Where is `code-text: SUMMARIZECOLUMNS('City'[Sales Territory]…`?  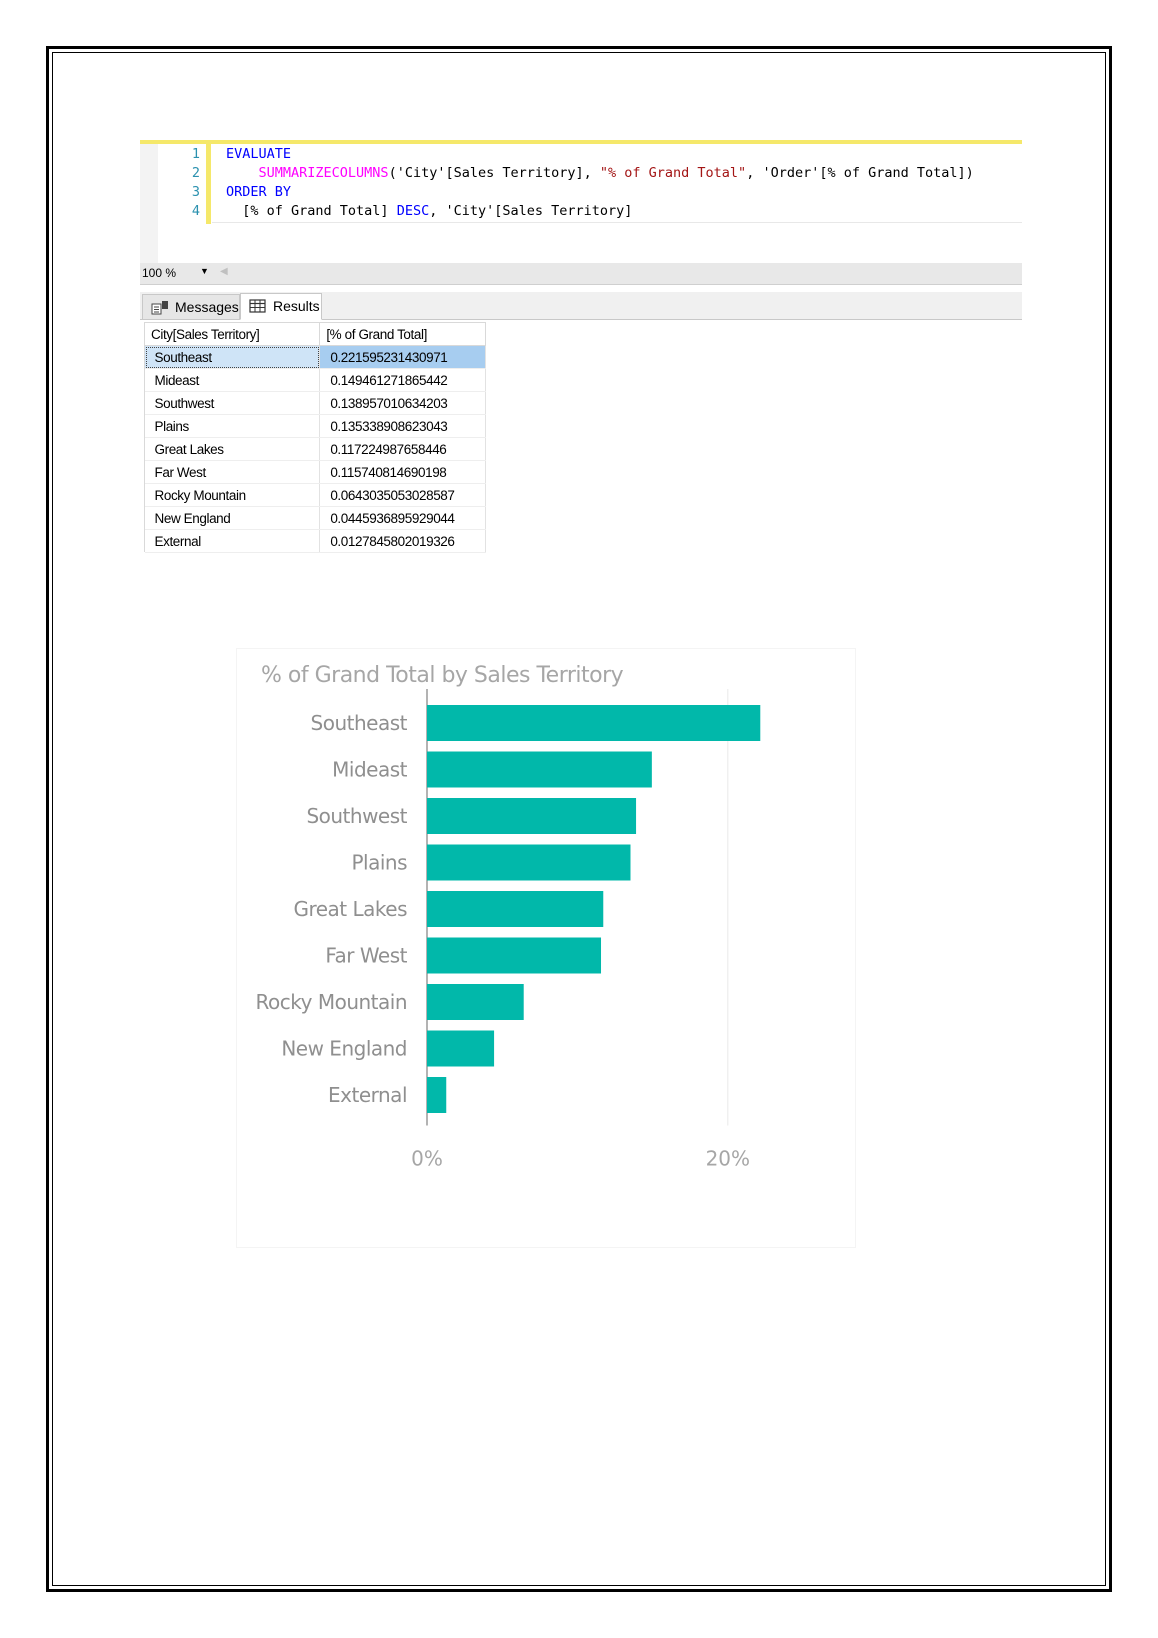
code-text: SUMMARIZECOLUMNS('City'[Sales Territory]… is located at coordinates (600, 173).